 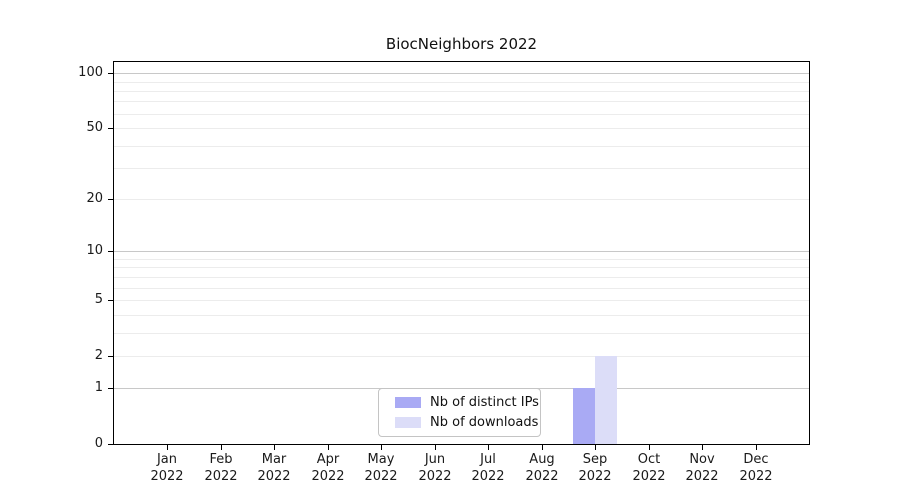 I want to click on legend-row: Nb of downloads, so click(x=466, y=422).